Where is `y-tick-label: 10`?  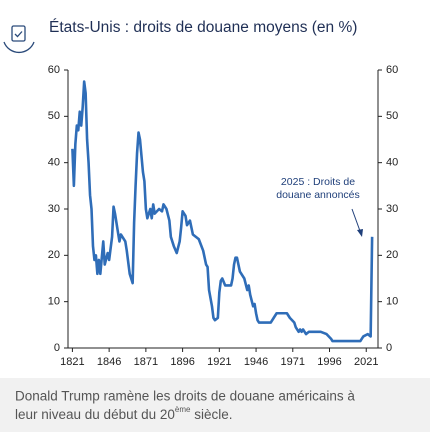 y-tick-label: 10 is located at coordinates (54, 302).